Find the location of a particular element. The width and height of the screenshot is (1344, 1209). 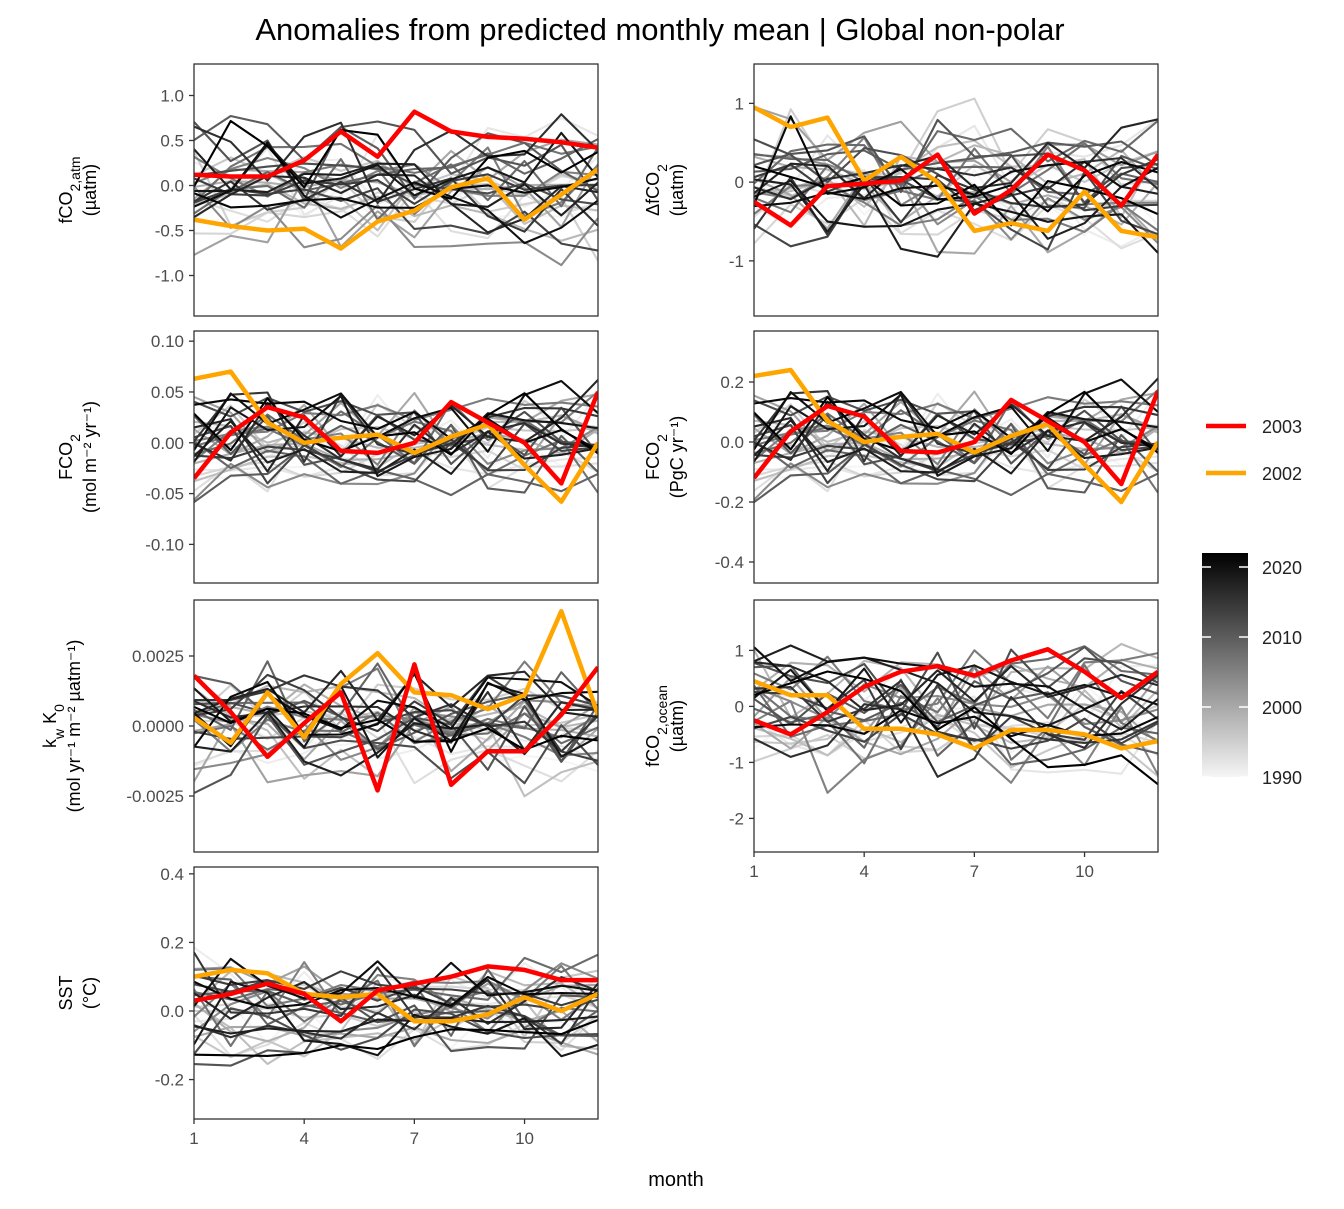

colorbar-label: 2010 is located at coordinates (1282, 638).